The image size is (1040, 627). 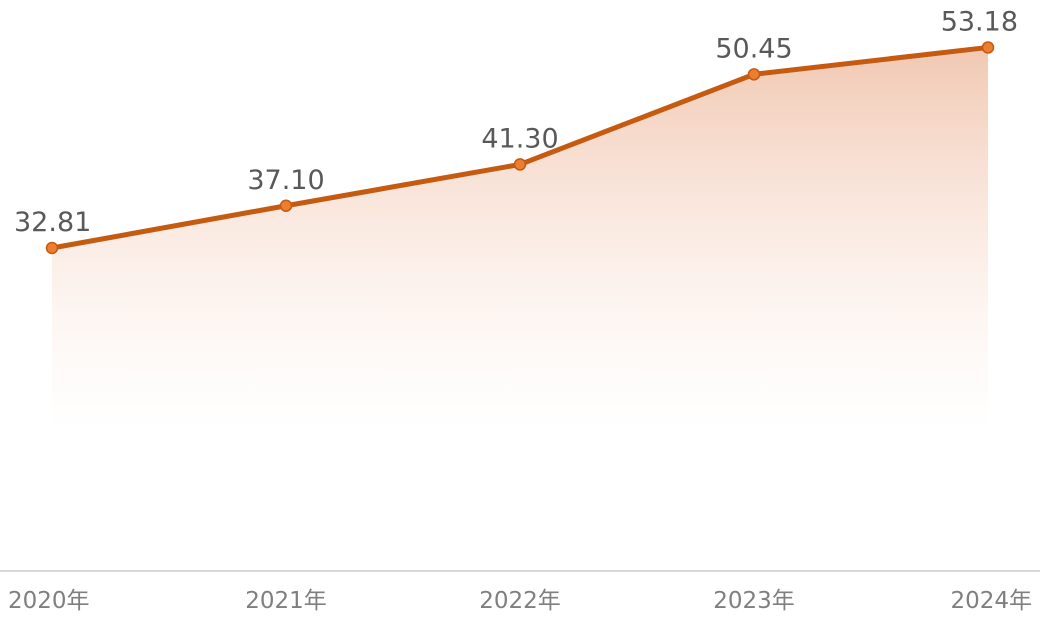 I want to click on x-tick-label: 2020年, so click(x=49, y=601).